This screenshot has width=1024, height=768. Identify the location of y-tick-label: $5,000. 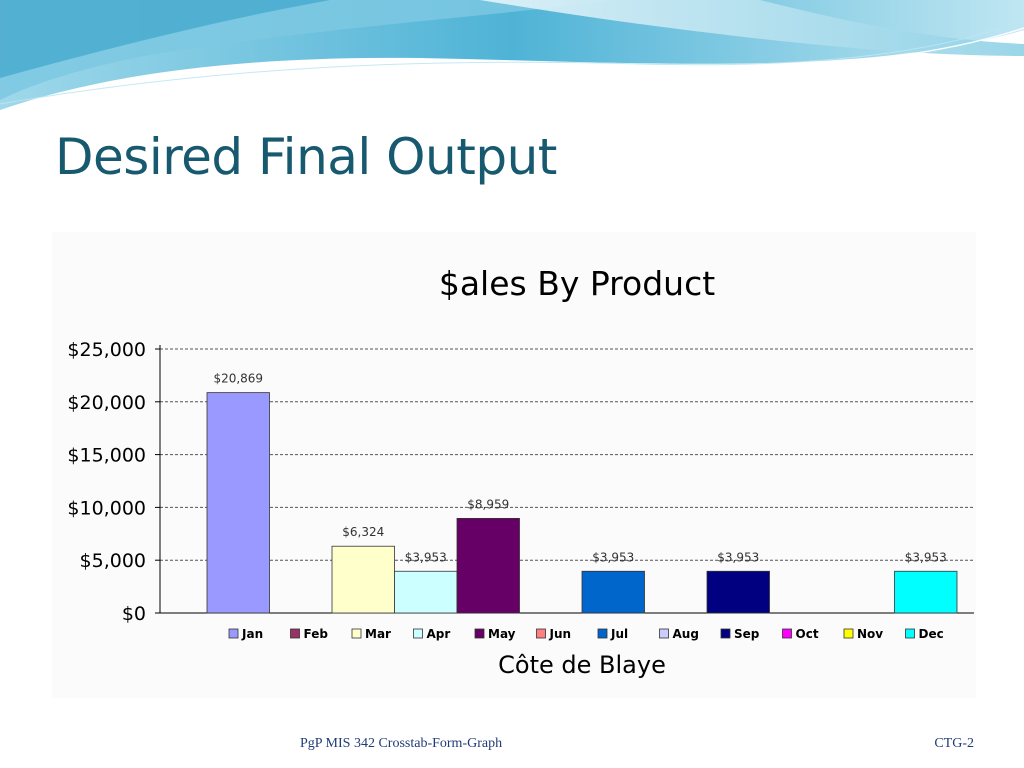
(113, 561).